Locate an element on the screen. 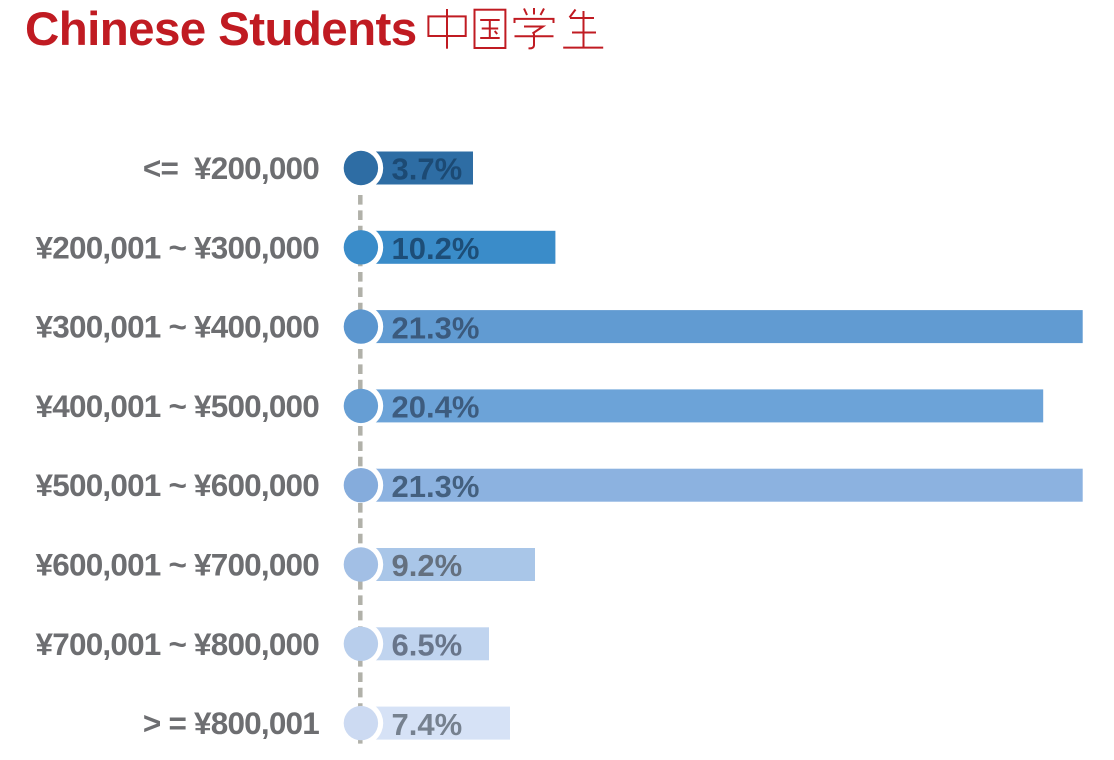 This screenshot has height=760, width=1114. svg-text: 9.2% is located at coordinates (427, 565).